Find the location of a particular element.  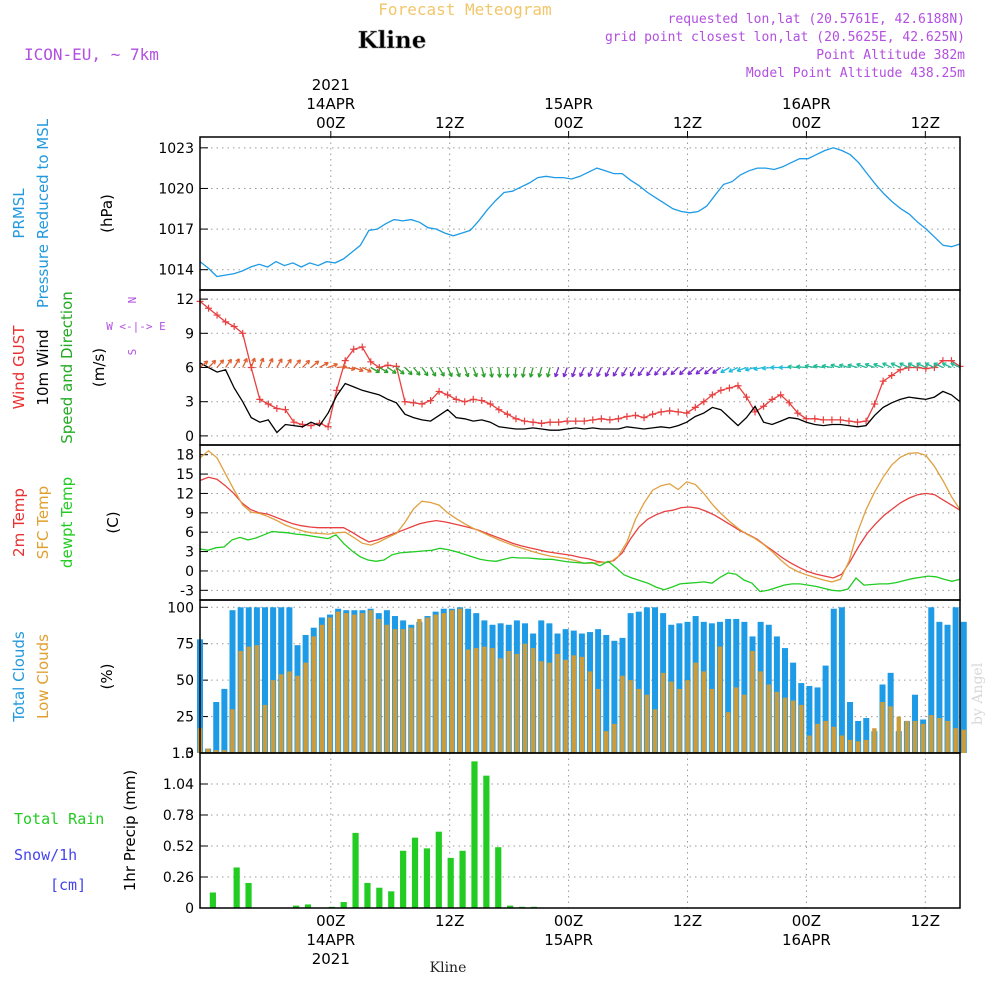

series-line-2m-temp is located at coordinates (580, 527).